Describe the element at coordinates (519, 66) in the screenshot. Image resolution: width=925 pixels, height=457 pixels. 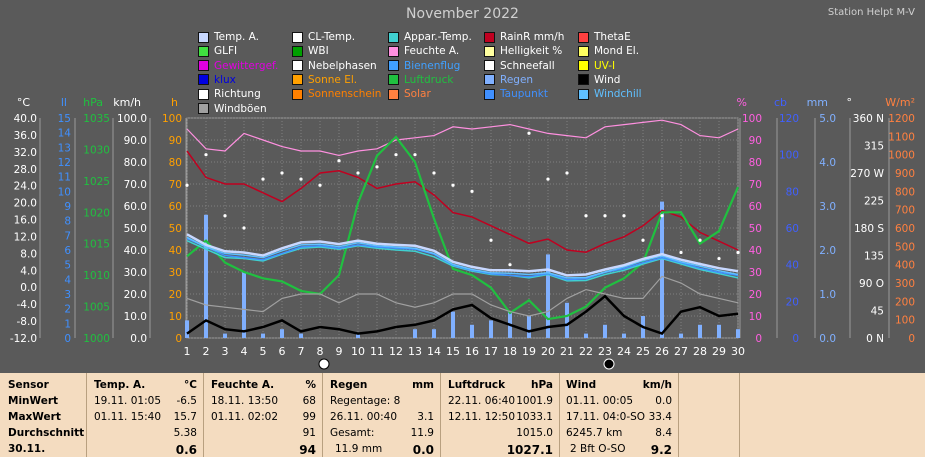
I see `legend-item: Schneefall` at that location.